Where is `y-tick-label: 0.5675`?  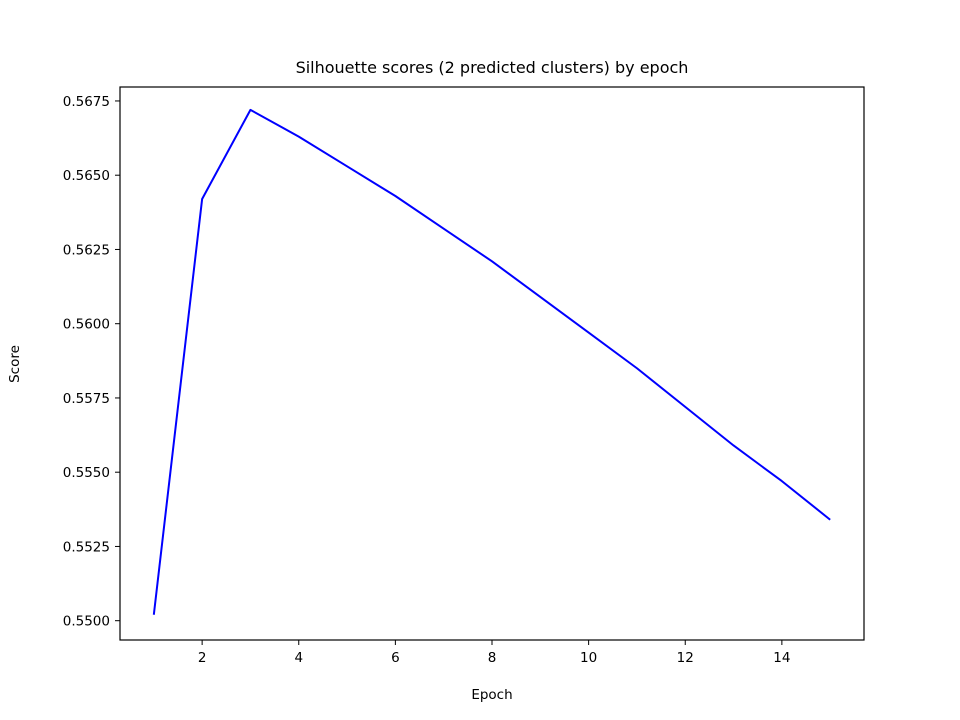 y-tick-label: 0.5675 is located at coordinates (86, 102).